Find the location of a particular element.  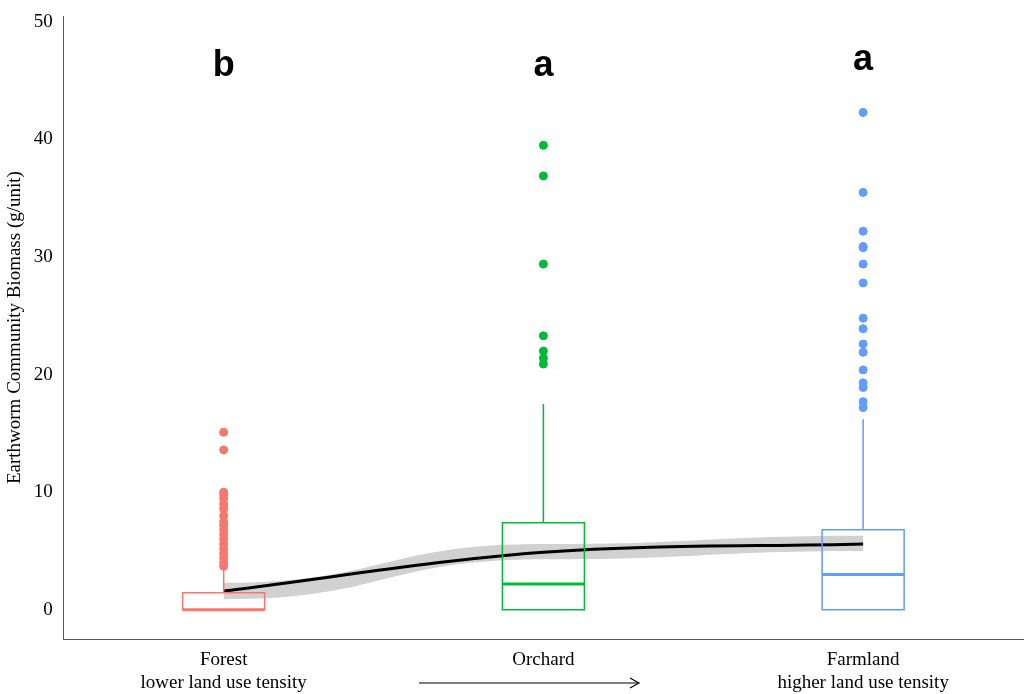

x-tick-label: Orchard is located at coordinates (544, 658).